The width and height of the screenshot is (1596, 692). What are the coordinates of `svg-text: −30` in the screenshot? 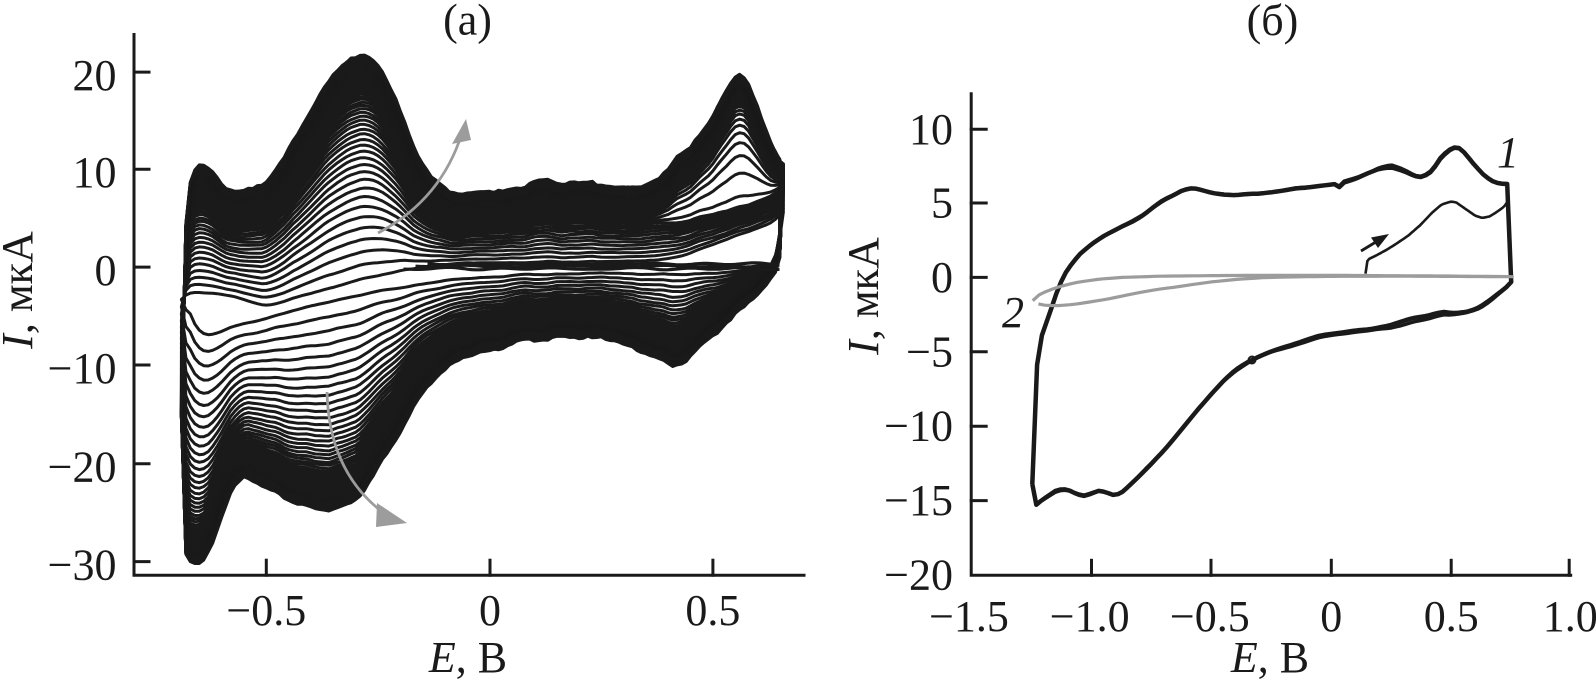 It's located at (82, 565).